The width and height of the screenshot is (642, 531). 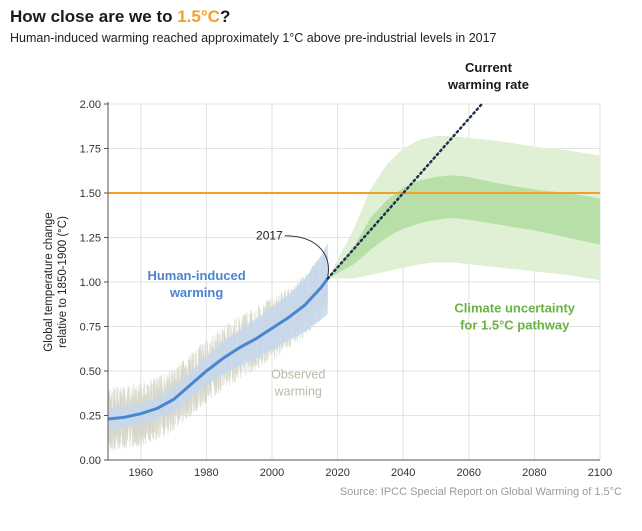 What do you see at coordinates (90, 283) in the screenshot?
I see `y-tick-label: 1.00` at bounding box center [90, 283].